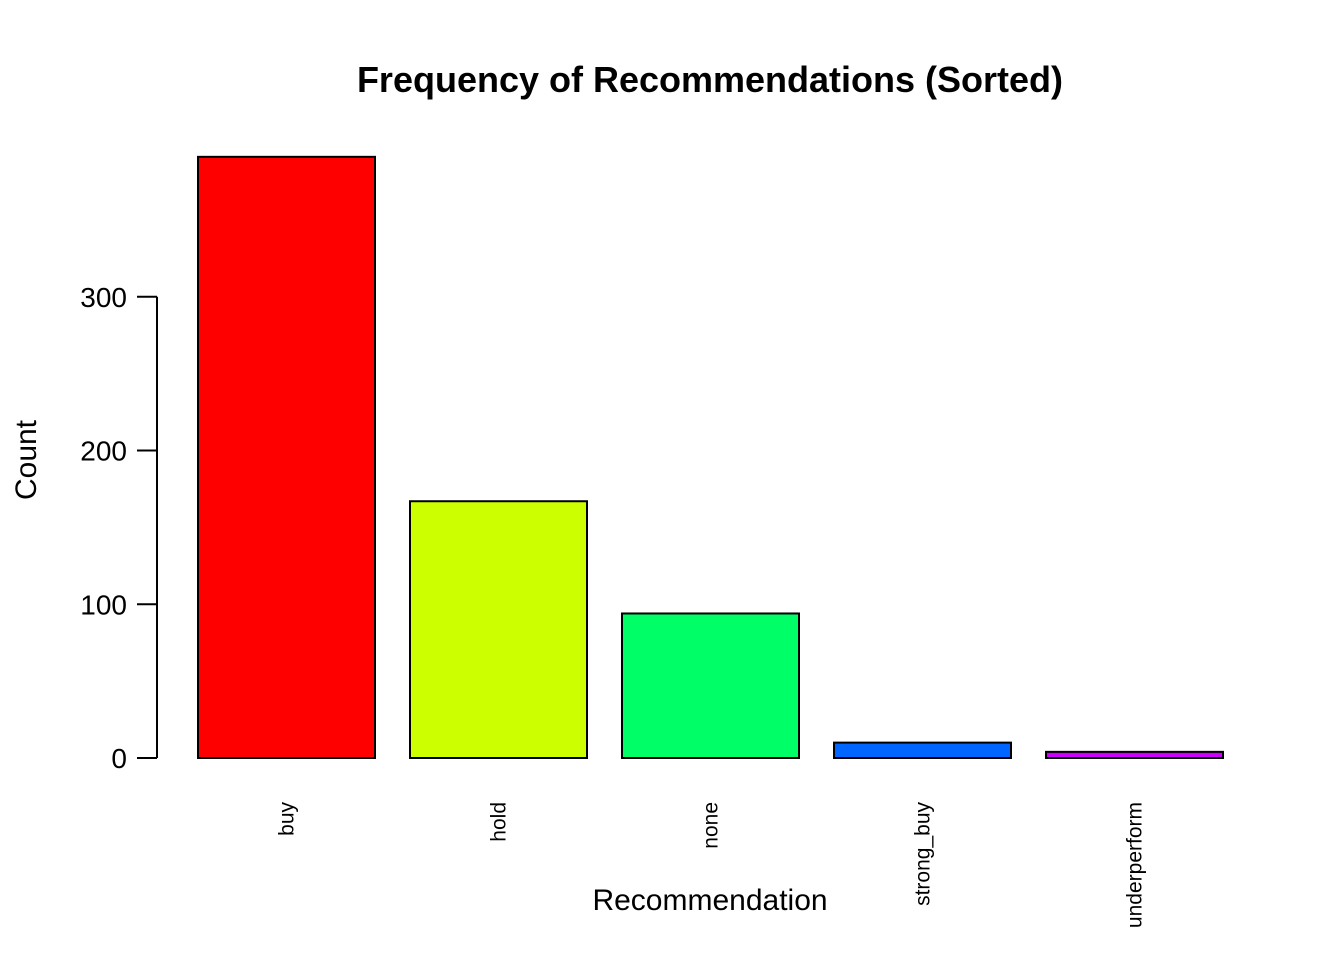 The height and width of the screenshot is (960, 1344). What do you see at coordinates (1135, 865) in the screenshot?
I see `x-tick-label-underperform: underperform` at bounding box center [1135, 865].